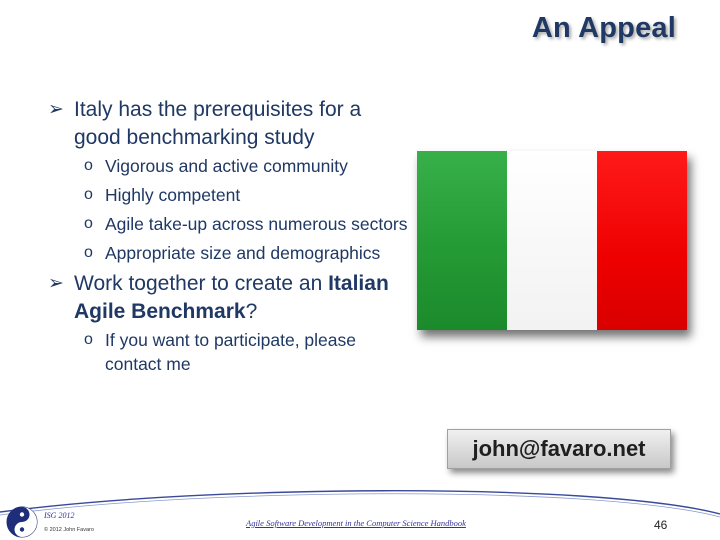  Describe the element at coordinates (162, 195) in the screenshot. I see `sub-bullet: o Highly competent` at that location.